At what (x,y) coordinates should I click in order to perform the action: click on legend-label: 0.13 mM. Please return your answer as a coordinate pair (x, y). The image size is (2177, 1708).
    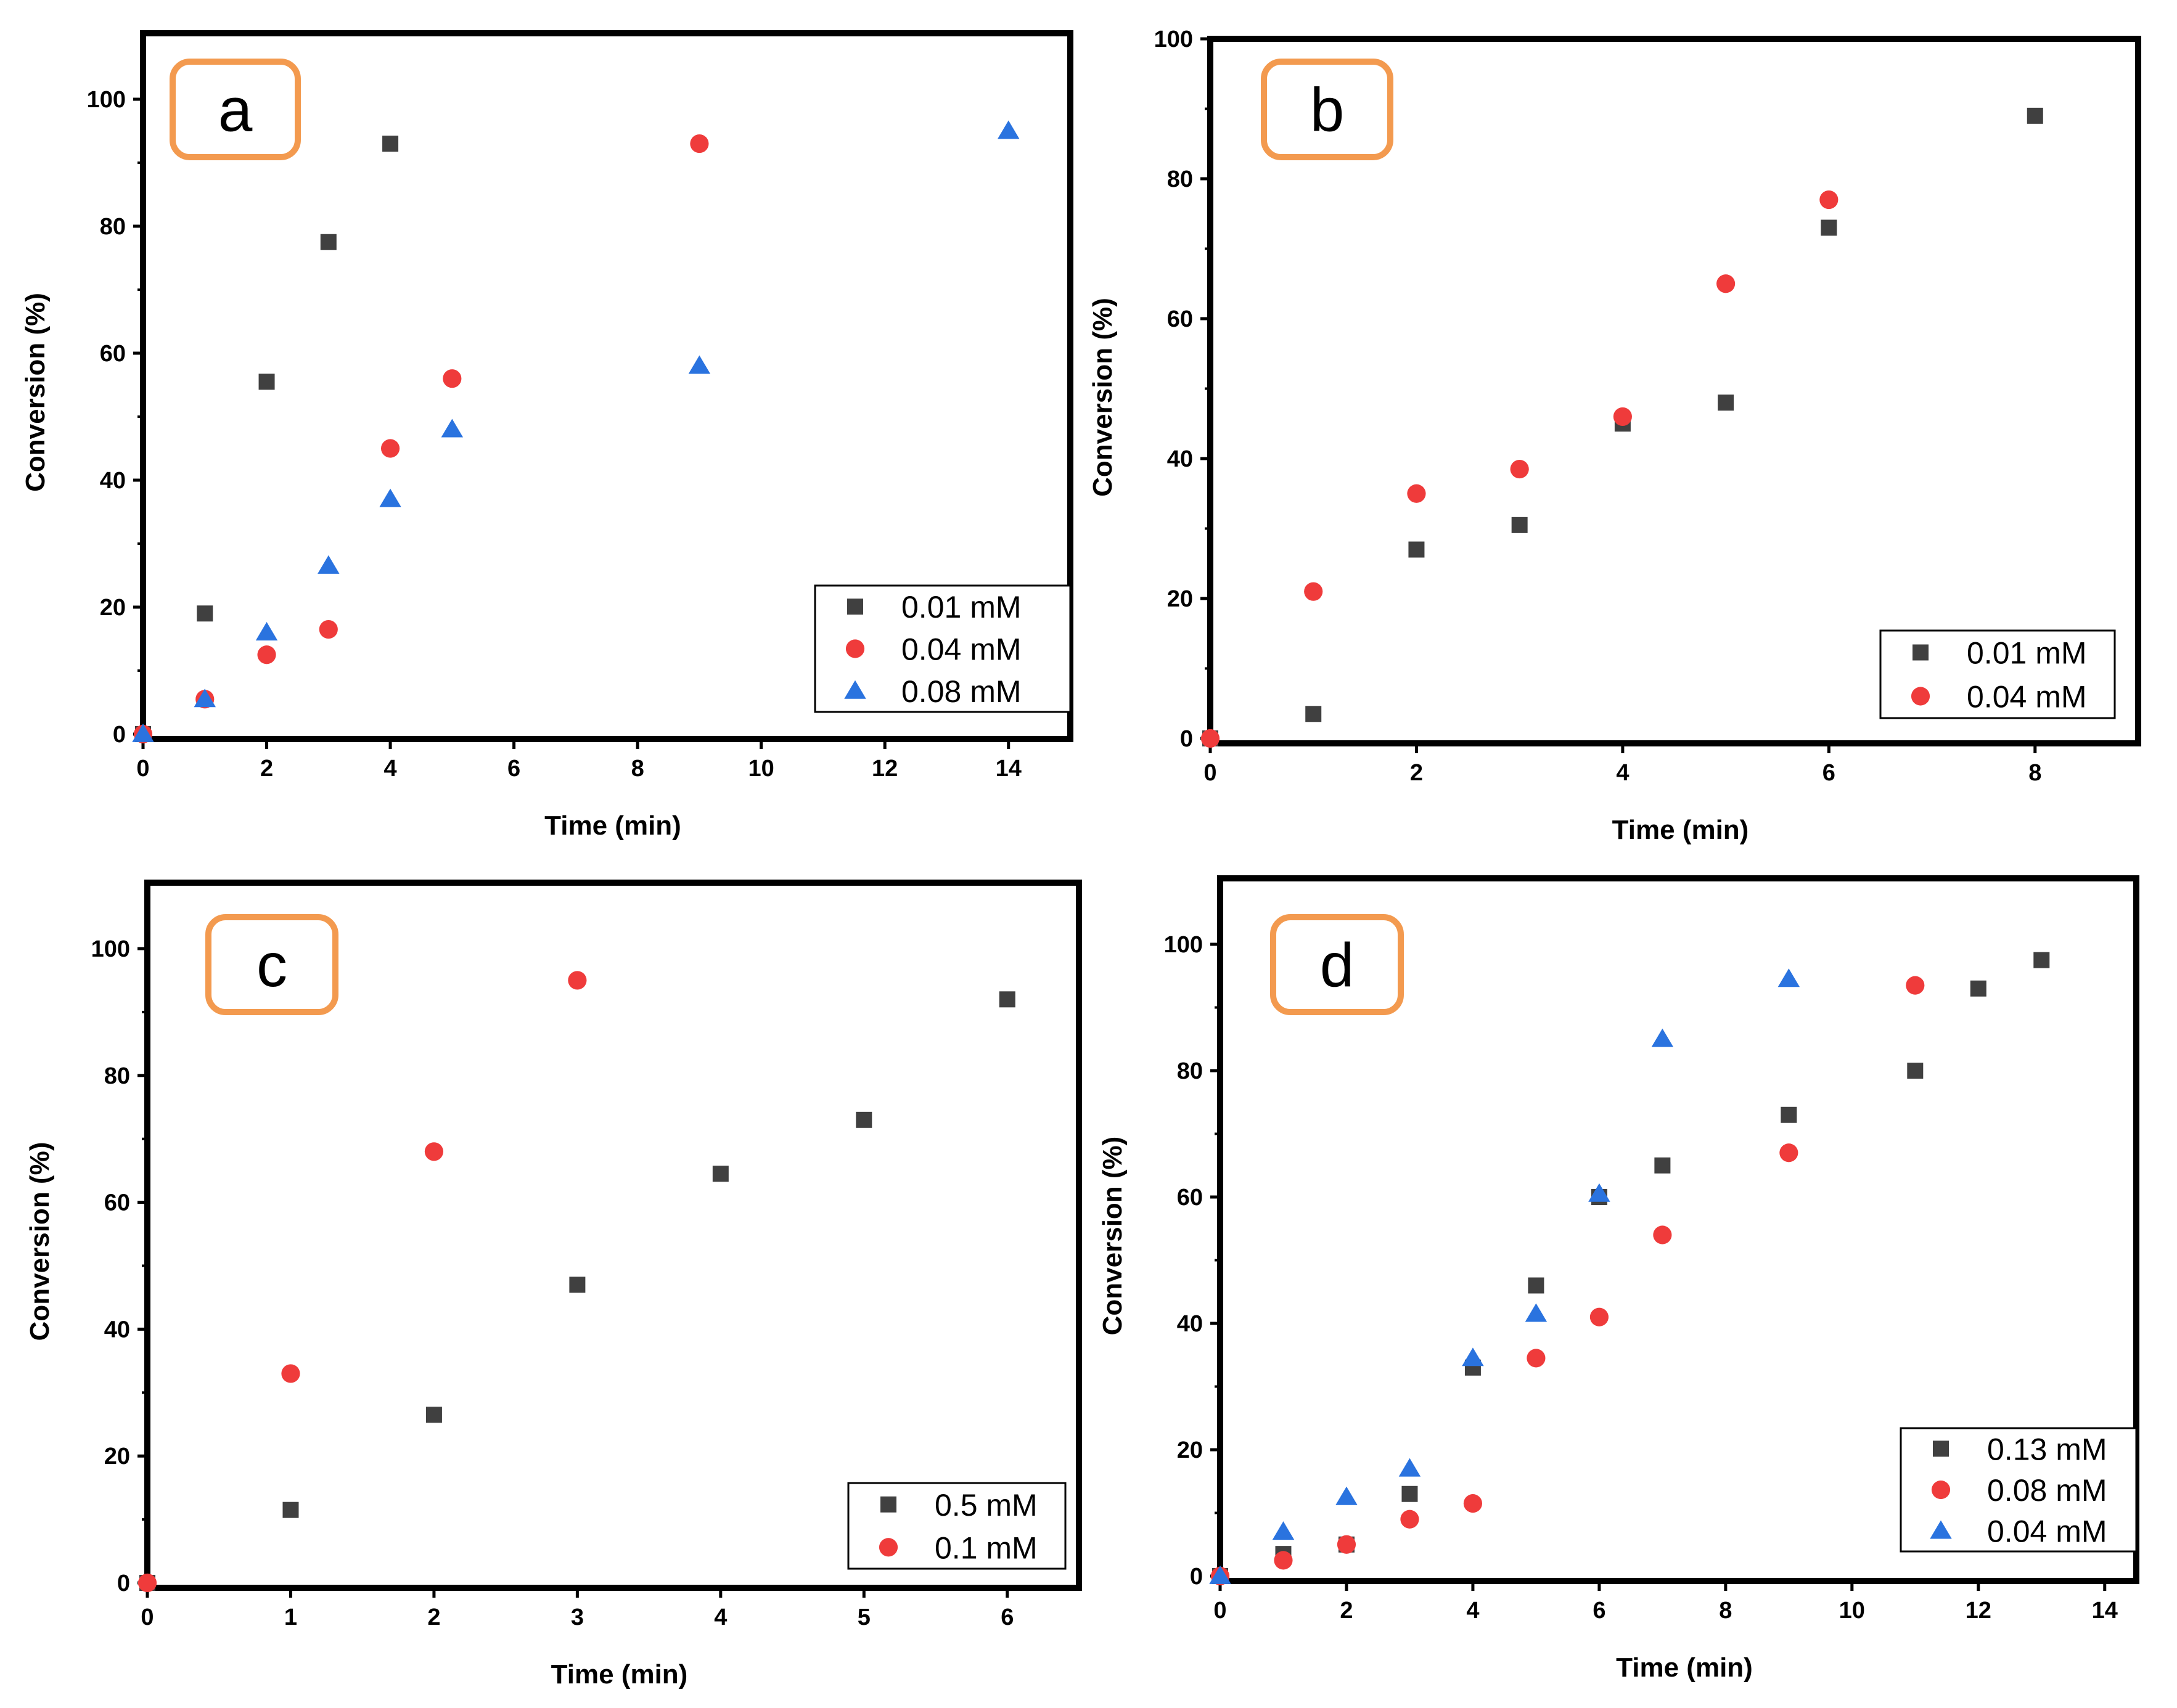
    Looking at the image, I should click on (2047, 1449).